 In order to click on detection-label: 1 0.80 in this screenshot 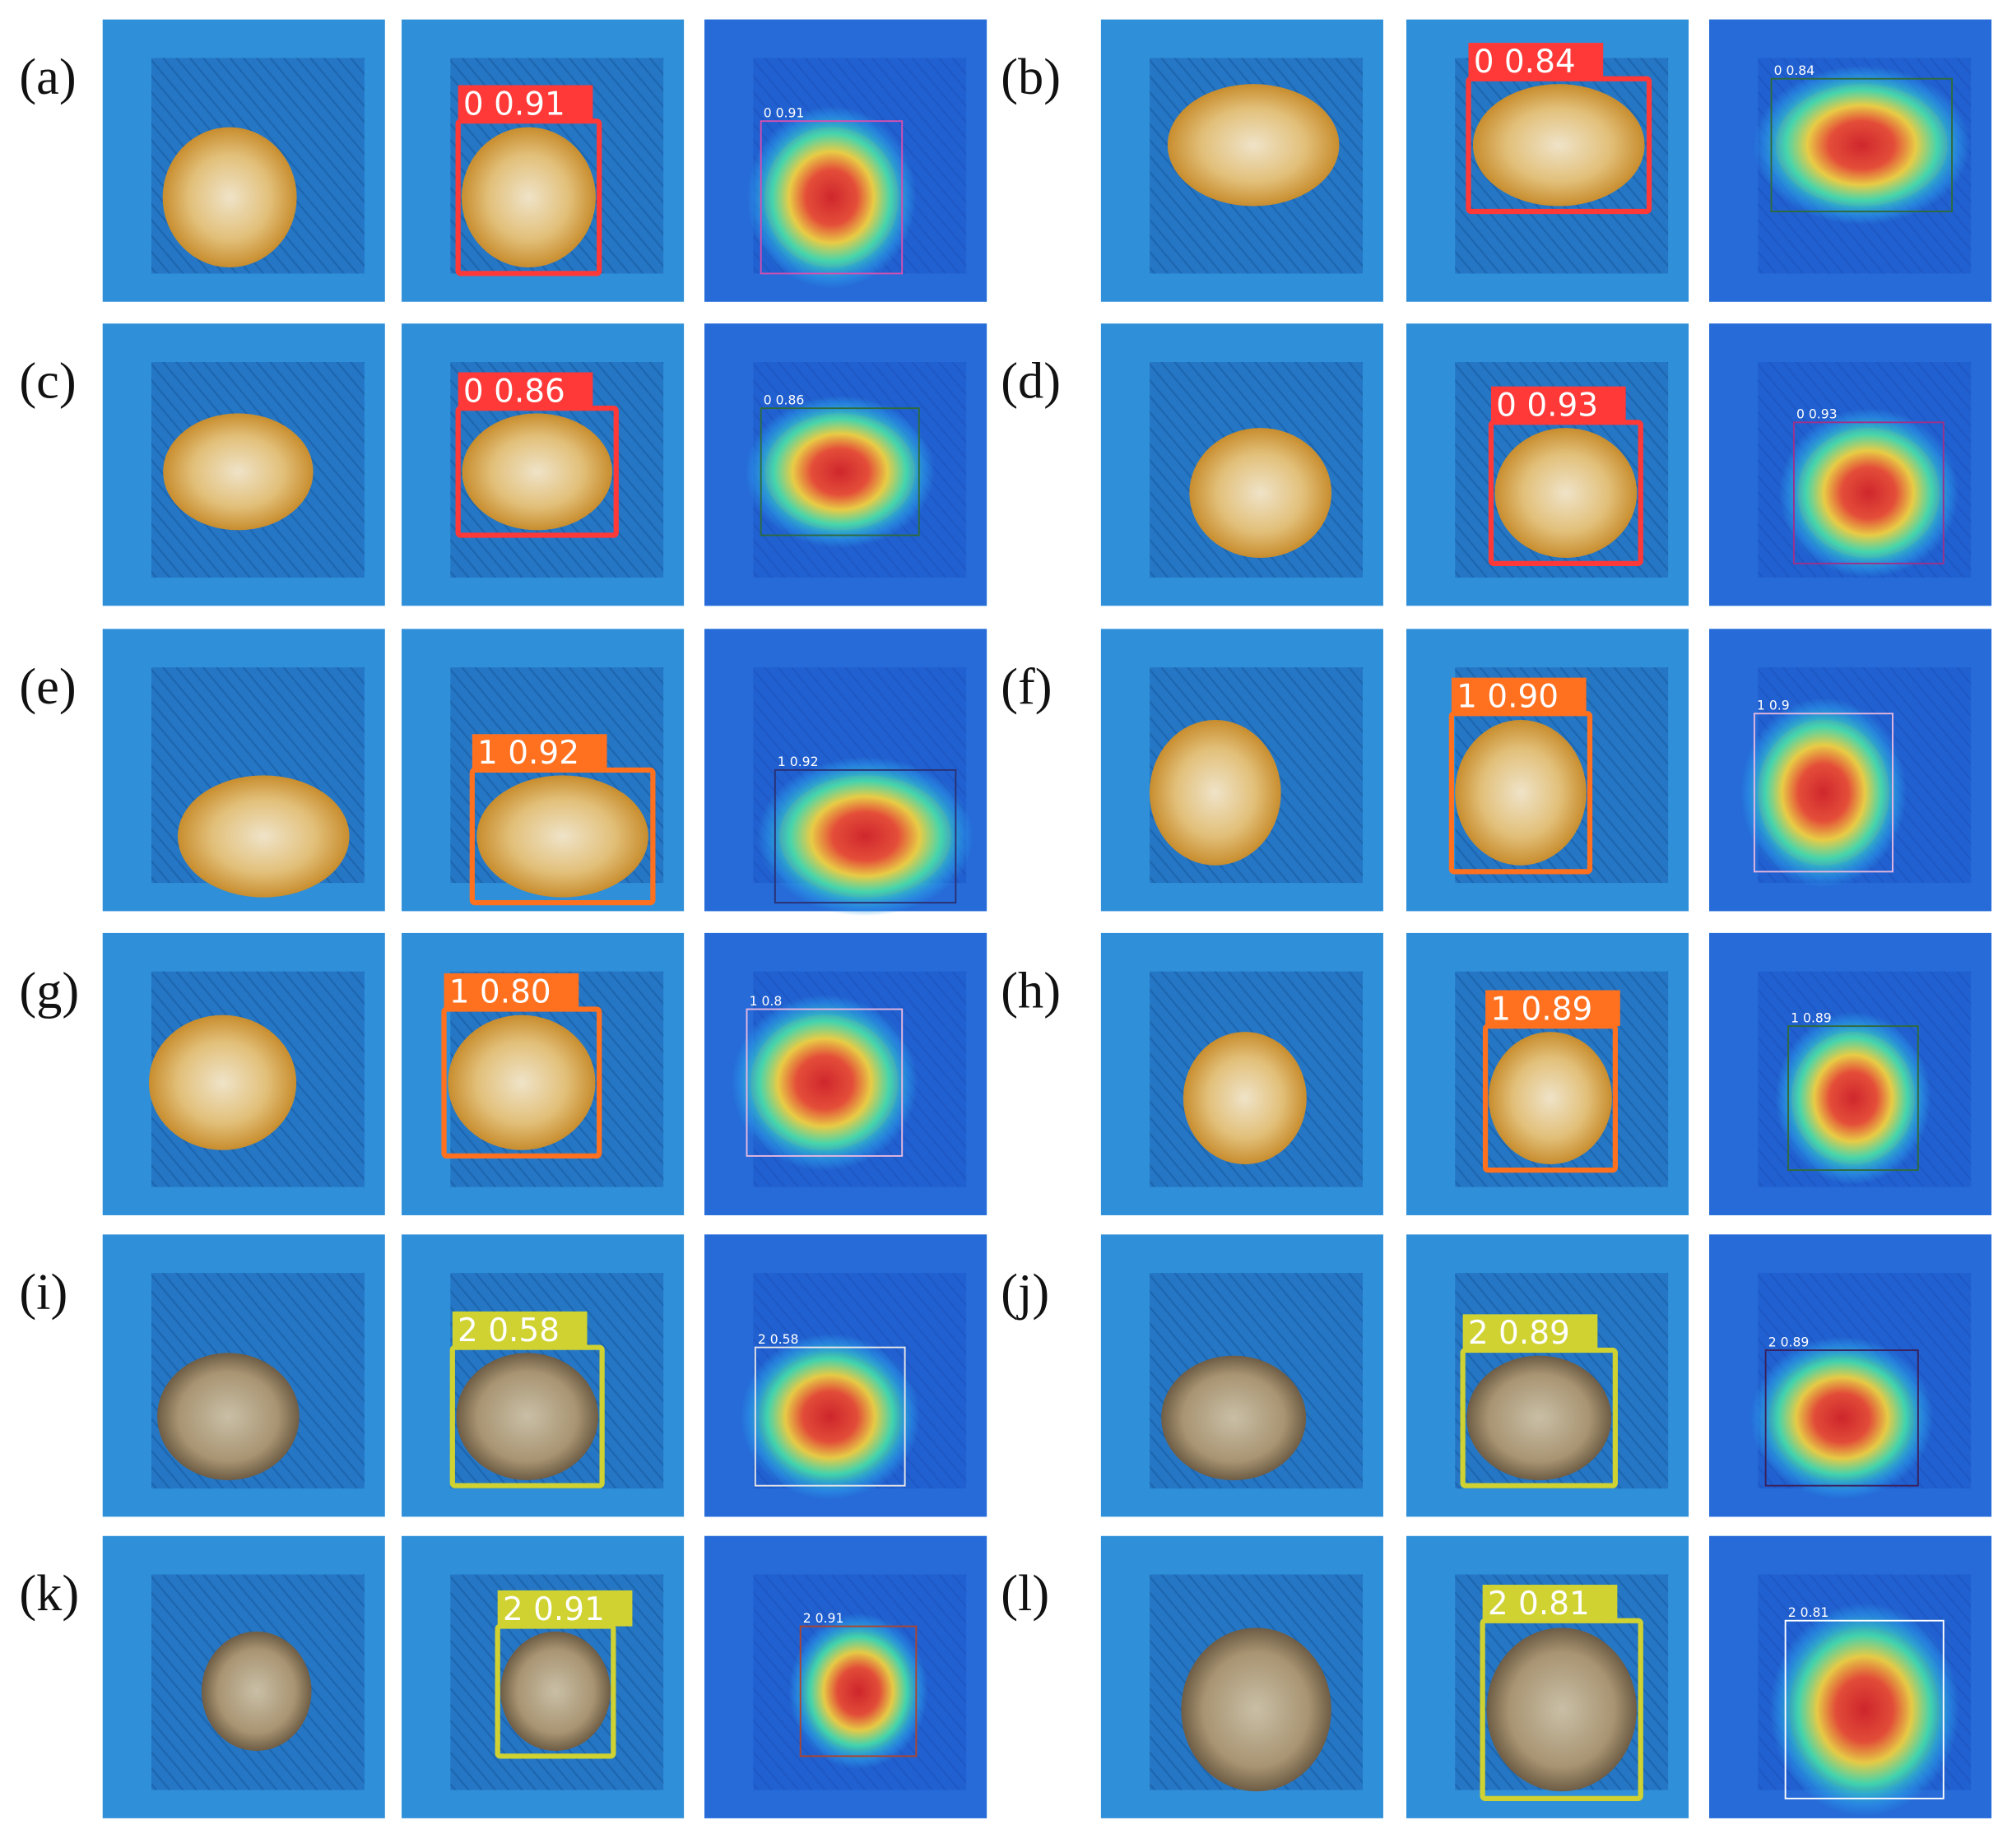, I will do `click(500, 992)`.